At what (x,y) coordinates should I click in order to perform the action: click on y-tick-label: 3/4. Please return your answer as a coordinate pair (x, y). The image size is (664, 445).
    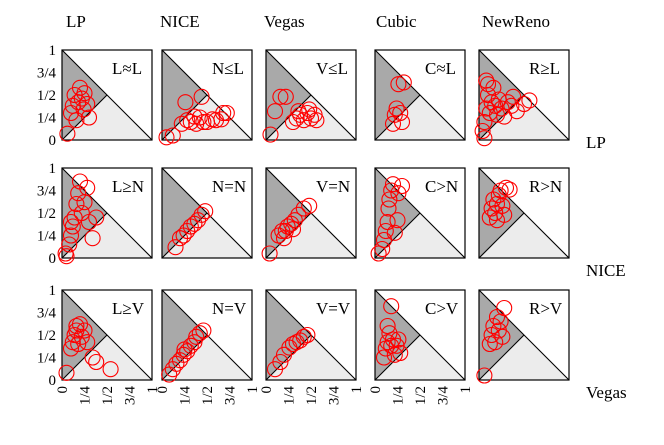
    Looking at the image, I should click on (47, 192).